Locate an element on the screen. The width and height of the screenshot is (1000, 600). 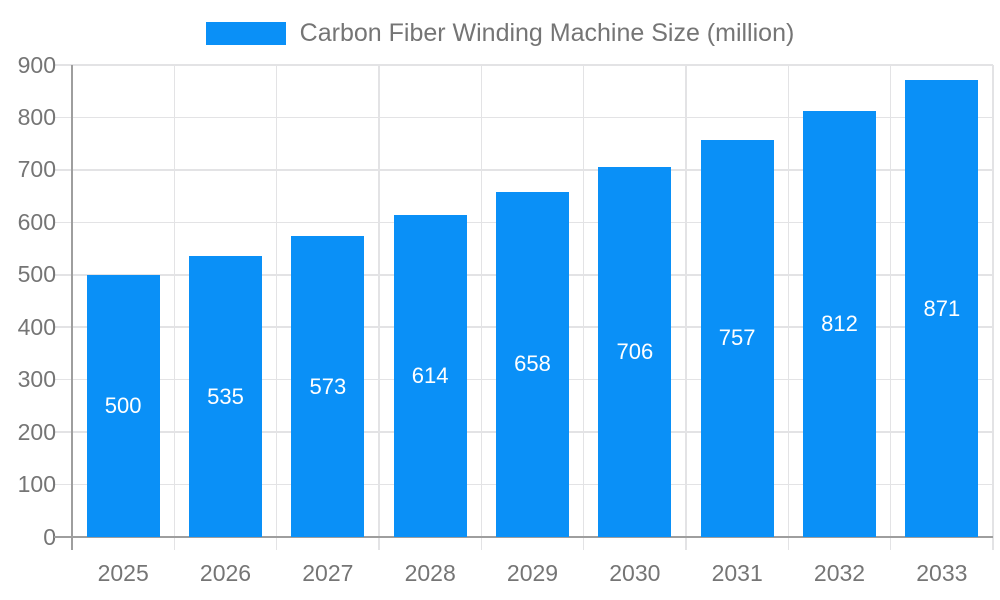
bar-value-label: 812 is located at coordinates (839, 324).